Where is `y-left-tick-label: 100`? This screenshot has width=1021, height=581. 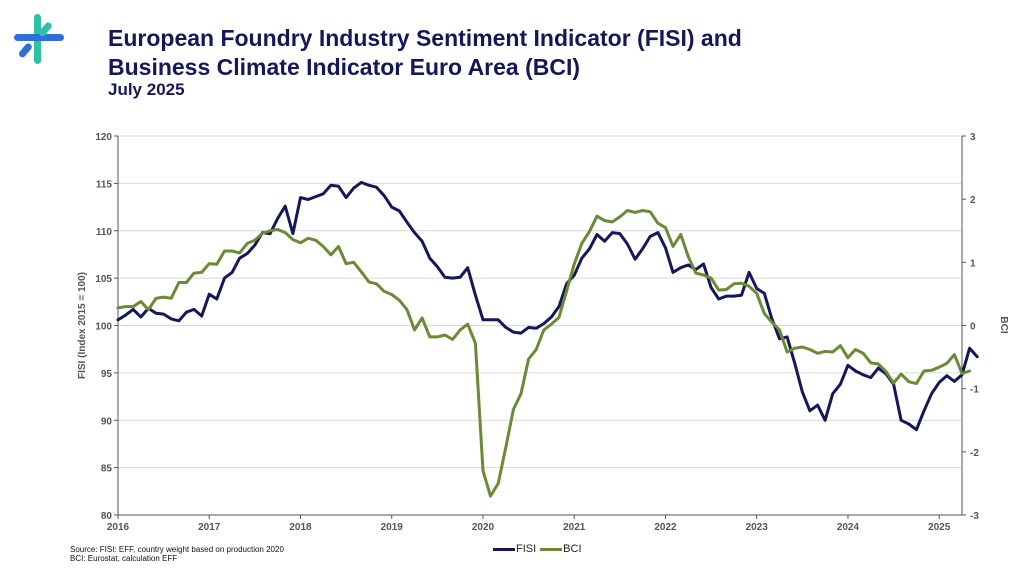 y-left-tick-label: 100 is located at coordinates (103, 327).